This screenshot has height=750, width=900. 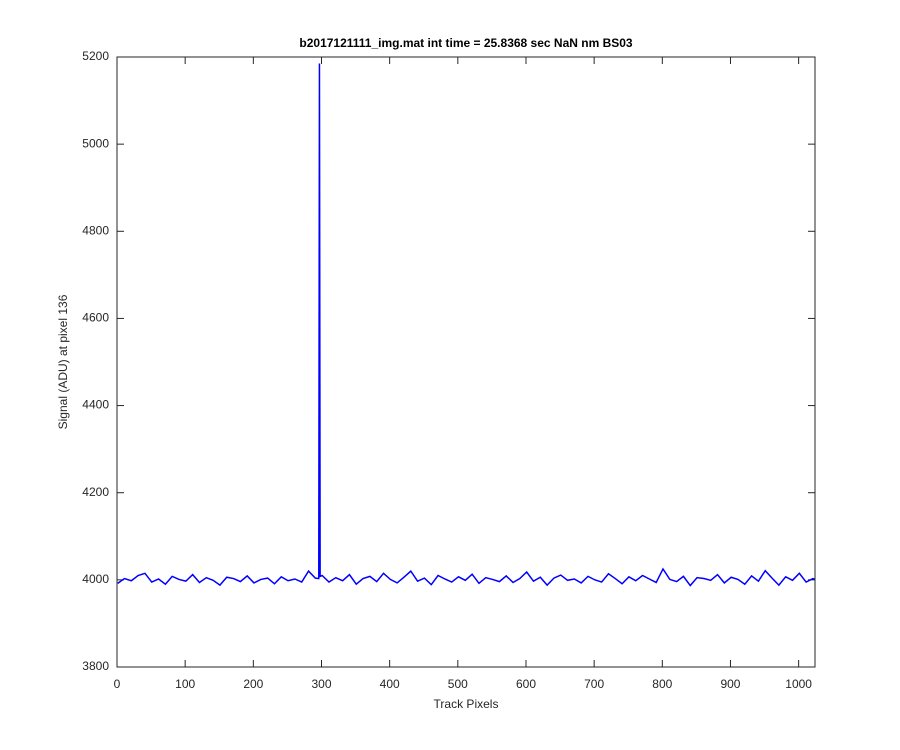 What do you see at coordinates (390, 684) in the screenshot?
I see `x-tick-label: 400` at bounding box center [390, 684].